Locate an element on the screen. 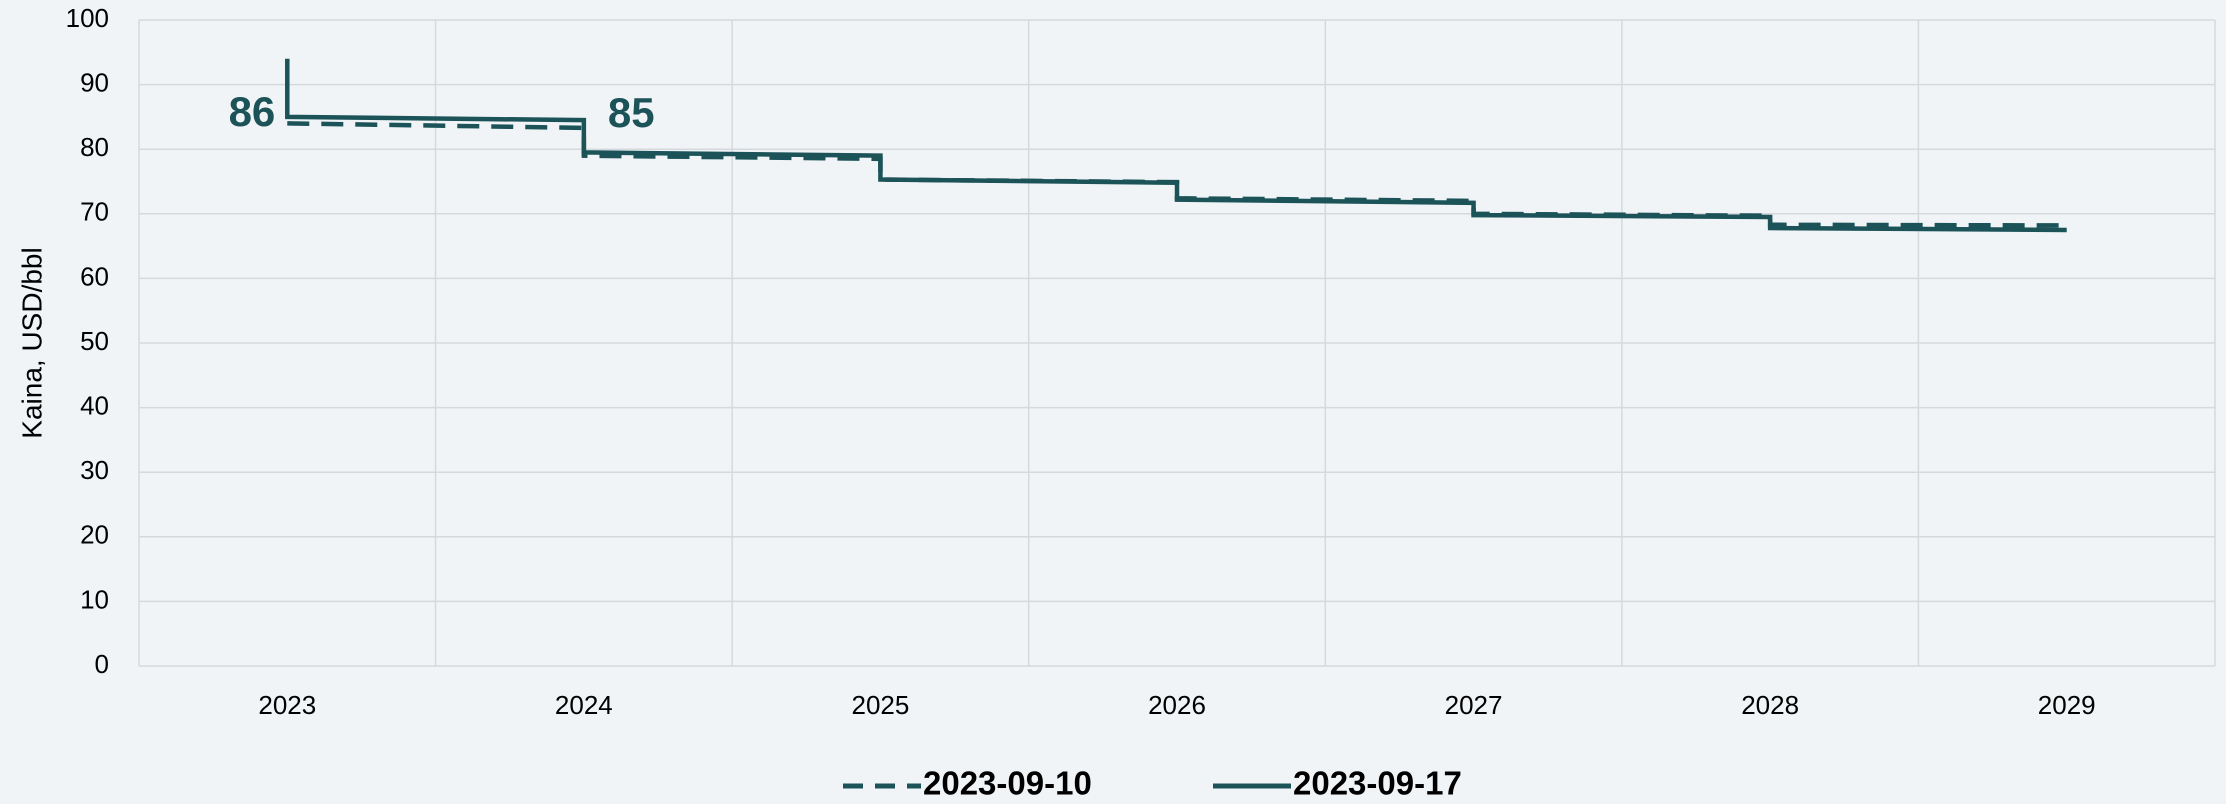 Image resolution: width=2226 pixels, height=804 pixels. y-tick-label: 70 is located at coordinates (94, 212).